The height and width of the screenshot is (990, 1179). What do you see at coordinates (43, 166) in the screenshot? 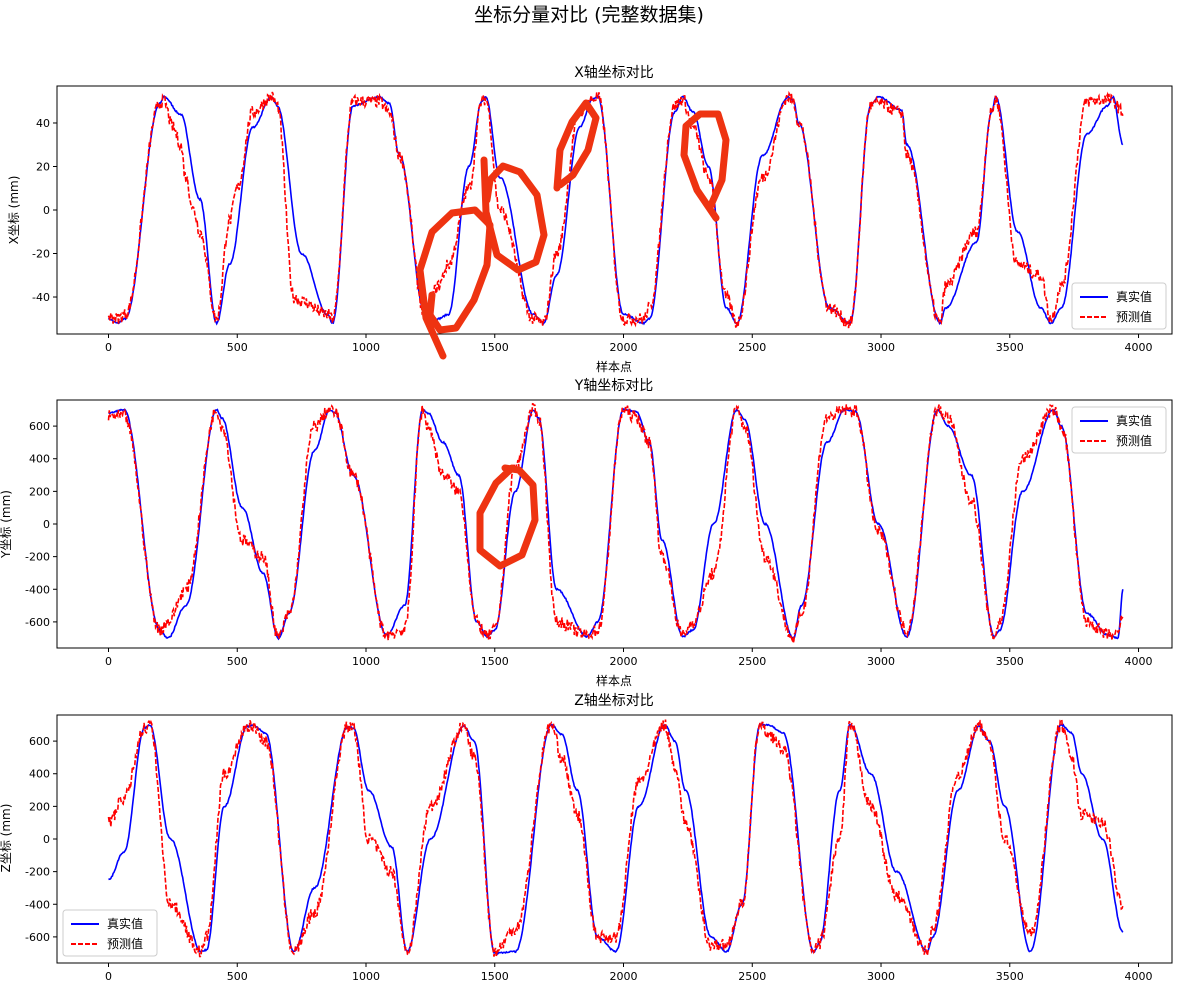
I see `y-tick-label: 20` at bounding box center [43, 166].